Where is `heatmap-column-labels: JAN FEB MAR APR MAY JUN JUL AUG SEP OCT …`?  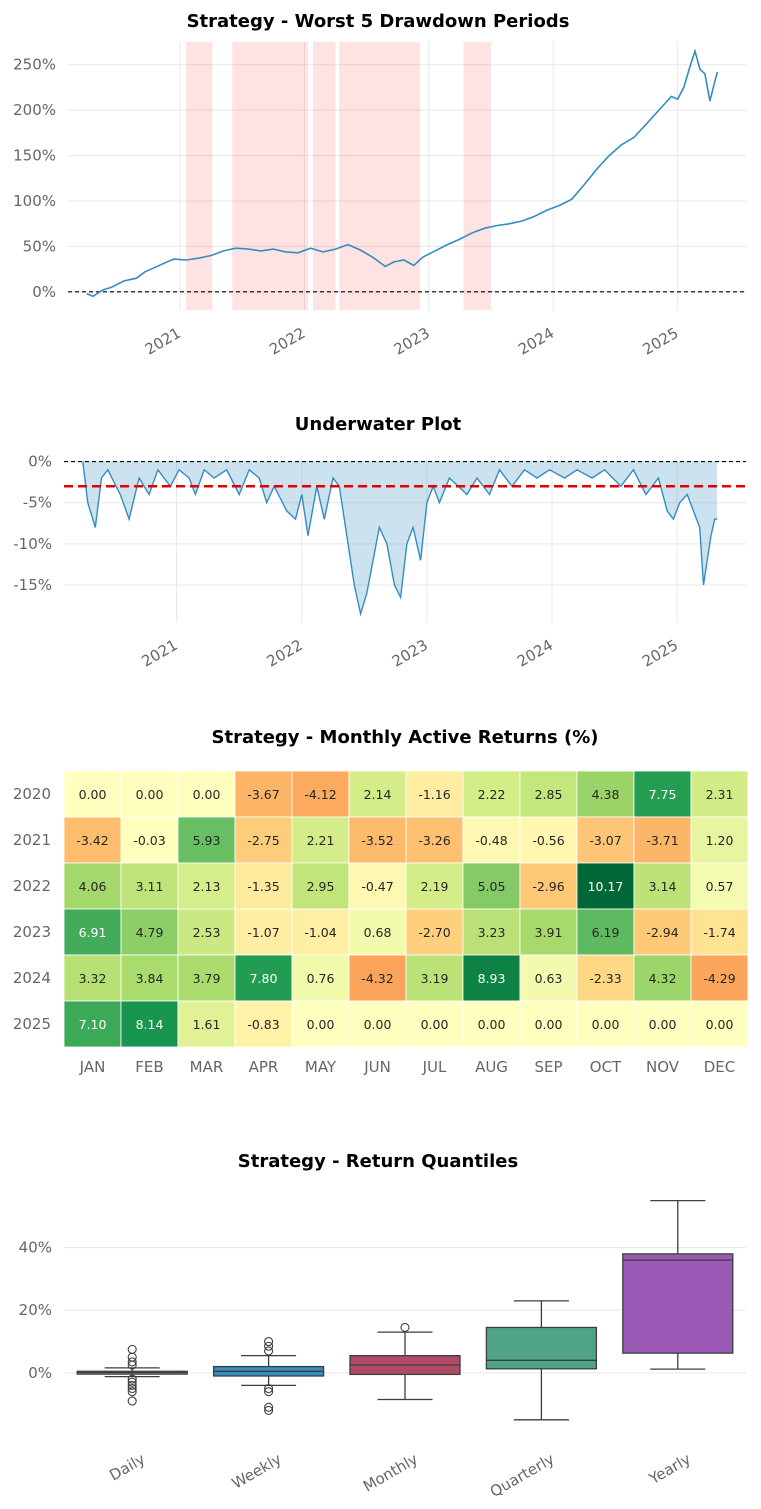 heatmap-column-labels: JAN FEB MAR APR MAY JUN JUL AUG SEP OCT … is located at coordinates (407, 1067).